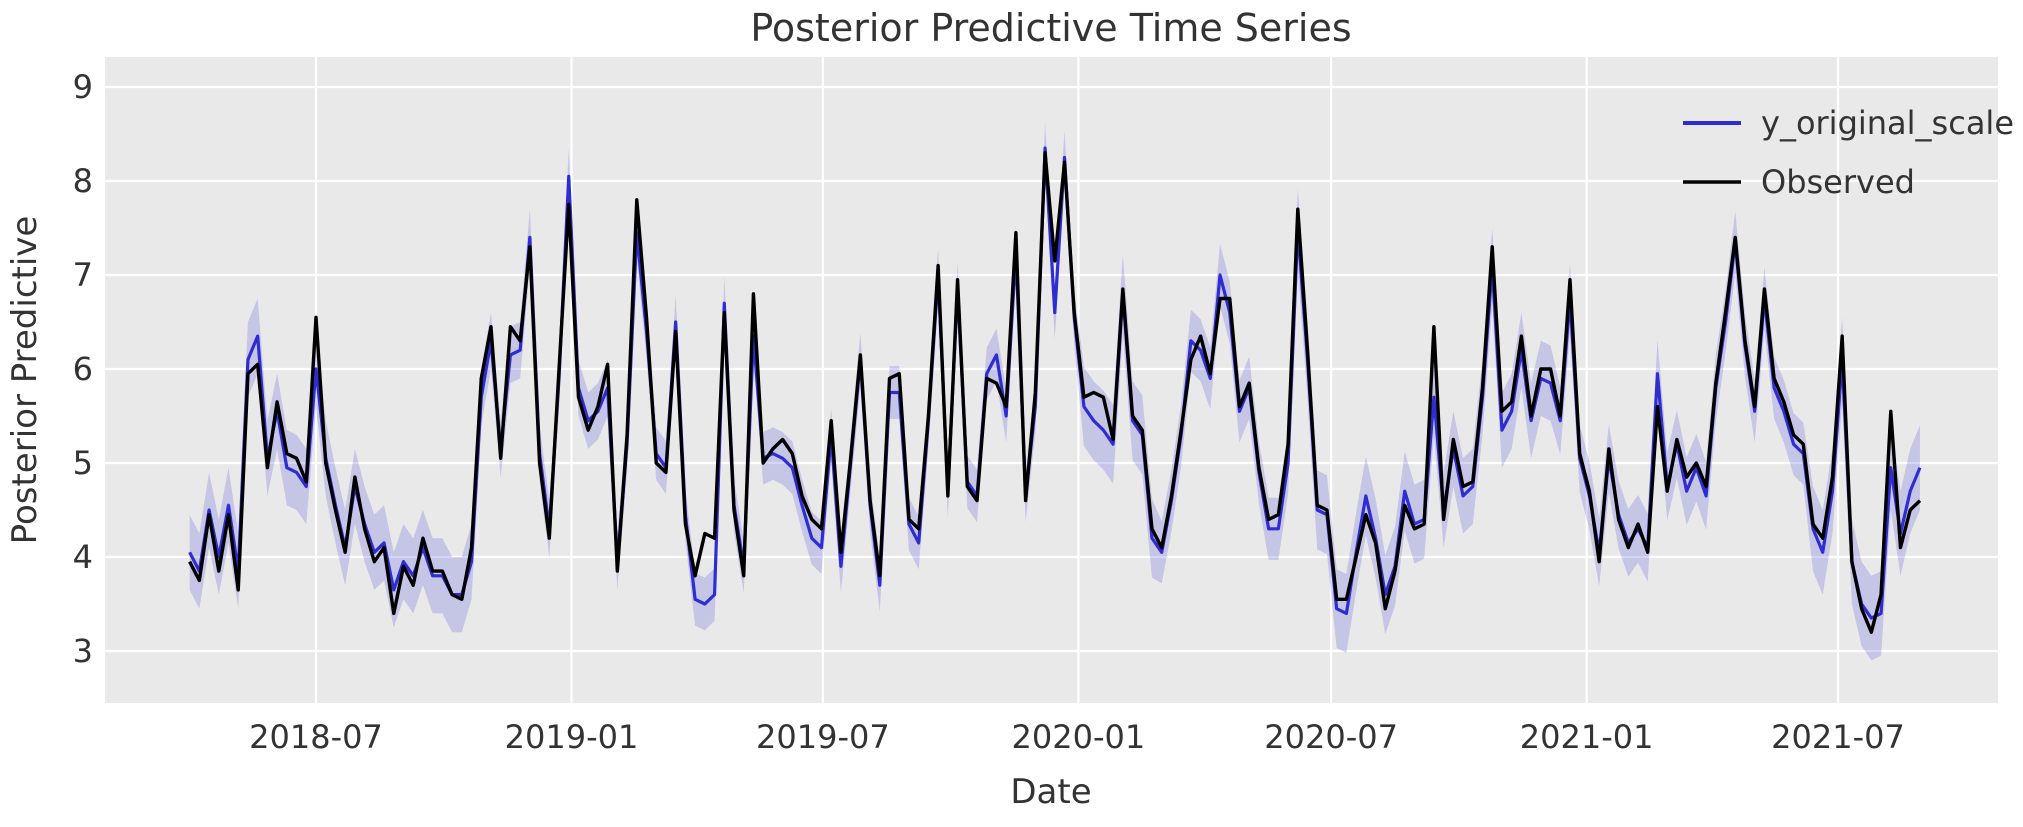 This screenshot has height=827, width=2023. Describe the element at coordinates (25, 380) in the screenshot. I see `y-axis-label: Posterior Predictive` at that location.